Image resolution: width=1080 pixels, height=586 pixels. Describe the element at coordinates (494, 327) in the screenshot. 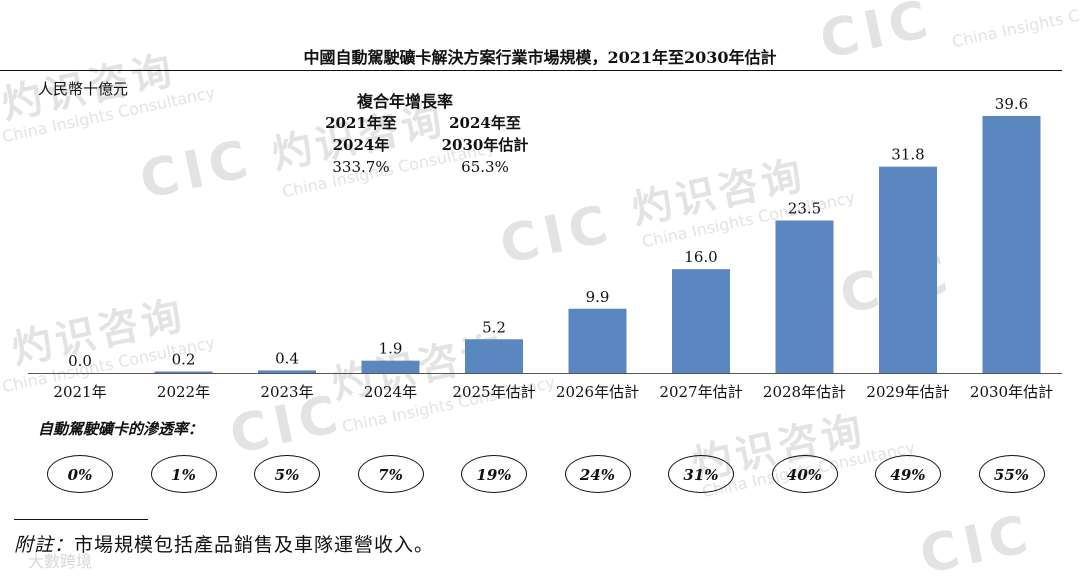

I see `data-label: 5.2` at that location.